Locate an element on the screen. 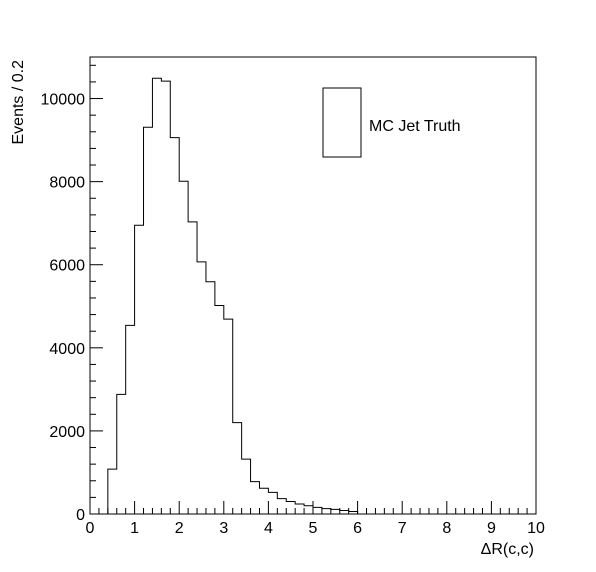 Image resolution: width=596 pixels, height=572 pixels. y-tick-label: 0 is located at coordinates (80, 515).